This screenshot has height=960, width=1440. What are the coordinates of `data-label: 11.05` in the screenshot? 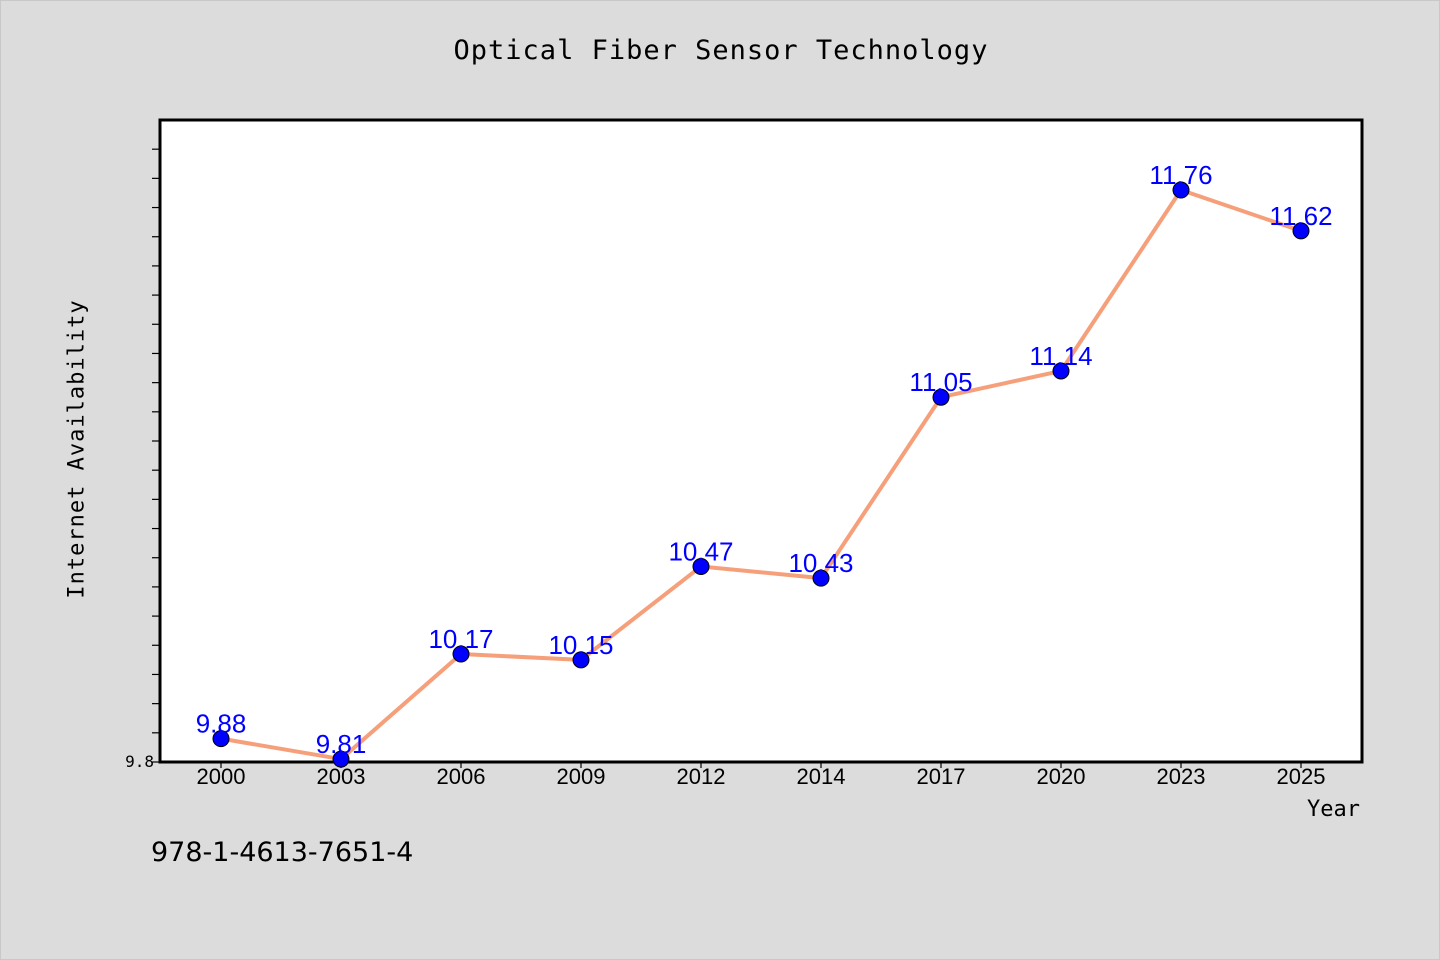 It's located at (940, 382).